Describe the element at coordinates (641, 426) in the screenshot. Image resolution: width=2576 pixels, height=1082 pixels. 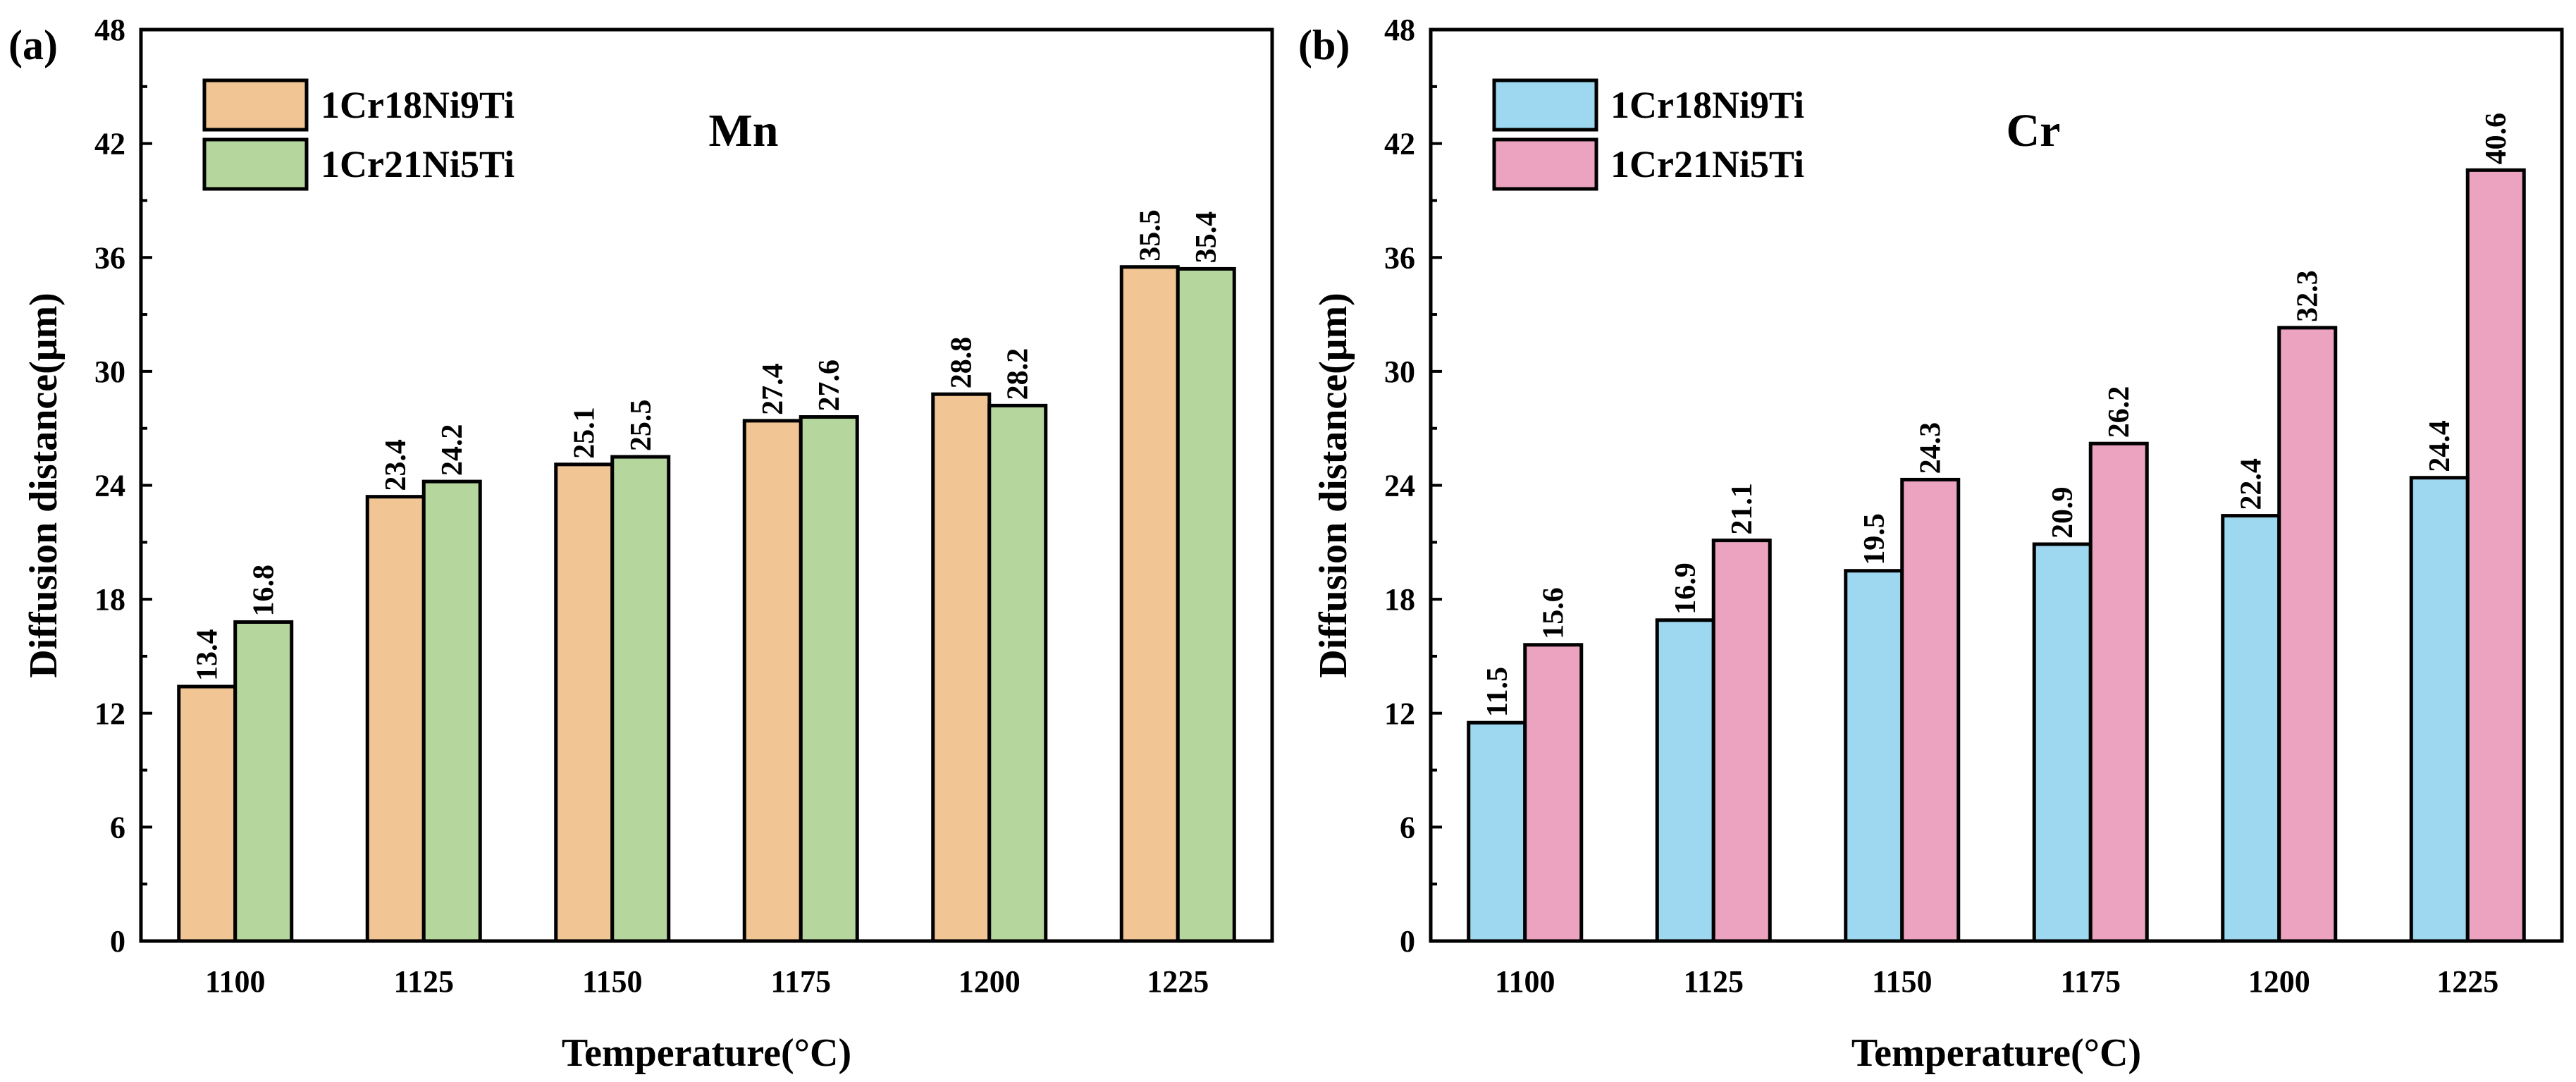
I see `value-label: 25.5` at that location.